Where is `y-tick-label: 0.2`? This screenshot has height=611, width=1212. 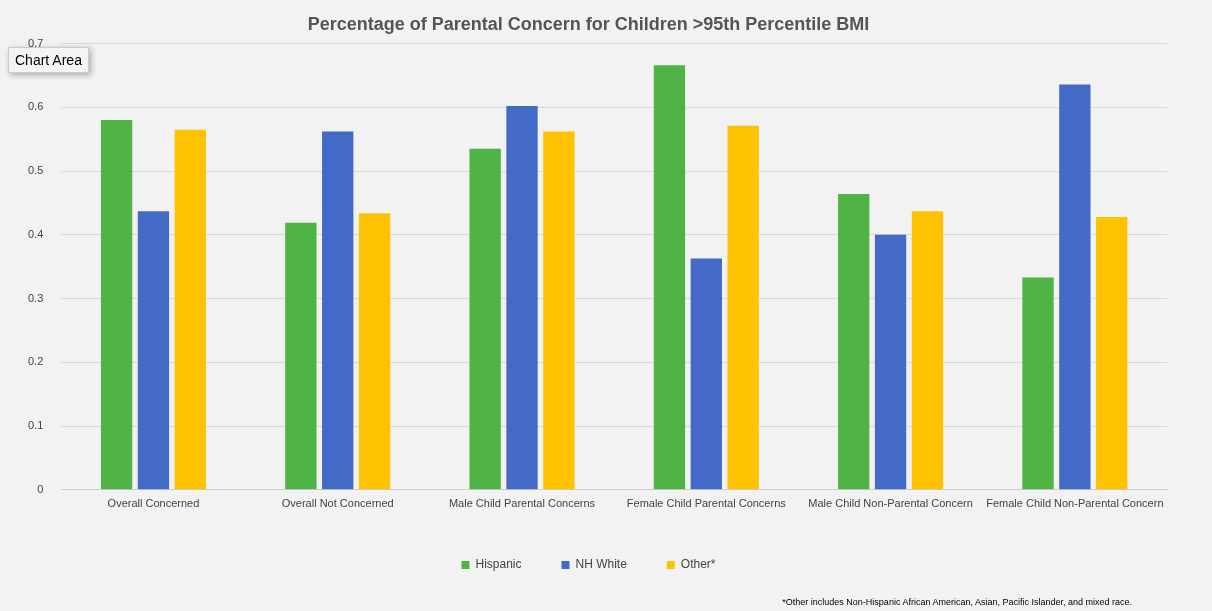 y-tick-label: 0.2 is located at coordinates (35, 361).